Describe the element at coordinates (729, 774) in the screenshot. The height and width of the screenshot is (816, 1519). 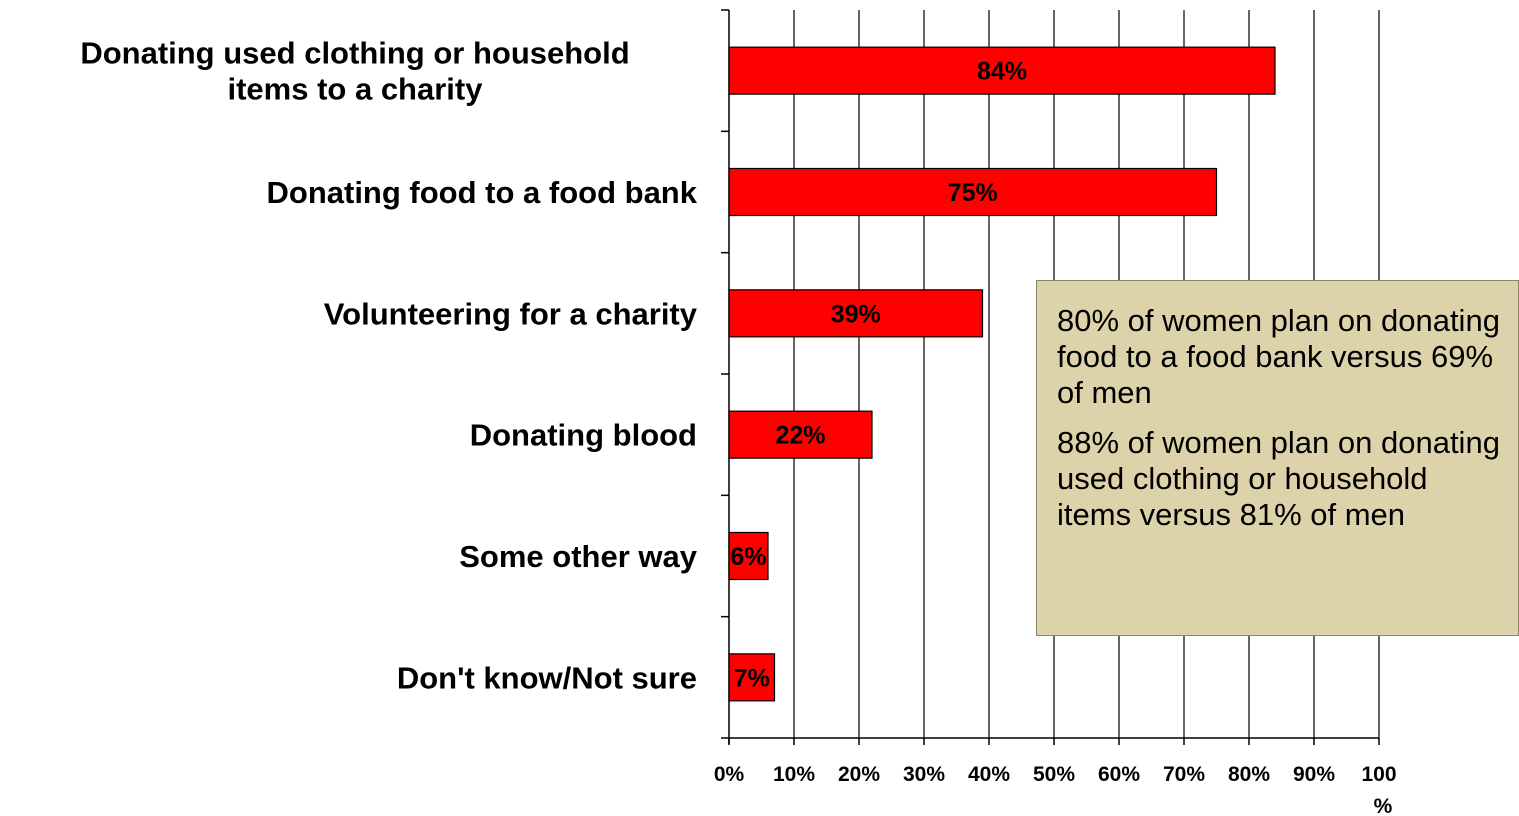
I see `x-tick-label: 0%` at that location.